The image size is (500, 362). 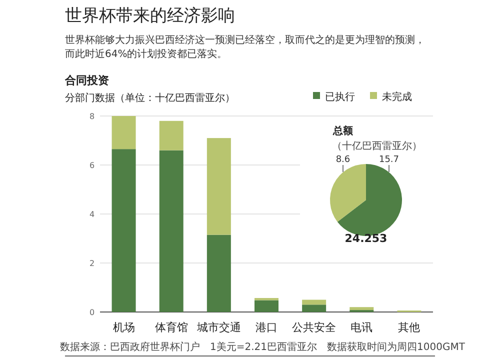 What do you see at coordinates (361, 327) in the screenshot?
I see `x-tick-label: 电讯` at bounding box center [361, 327].